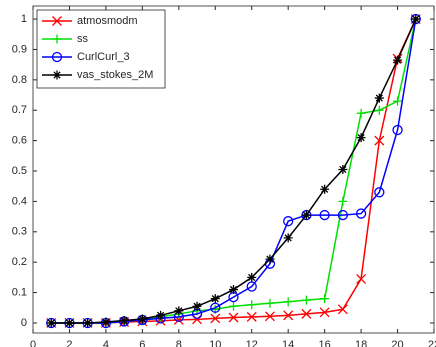 The image size is (436, 347). I want to click on y-tick-label: 0.3, so click(19, 232).